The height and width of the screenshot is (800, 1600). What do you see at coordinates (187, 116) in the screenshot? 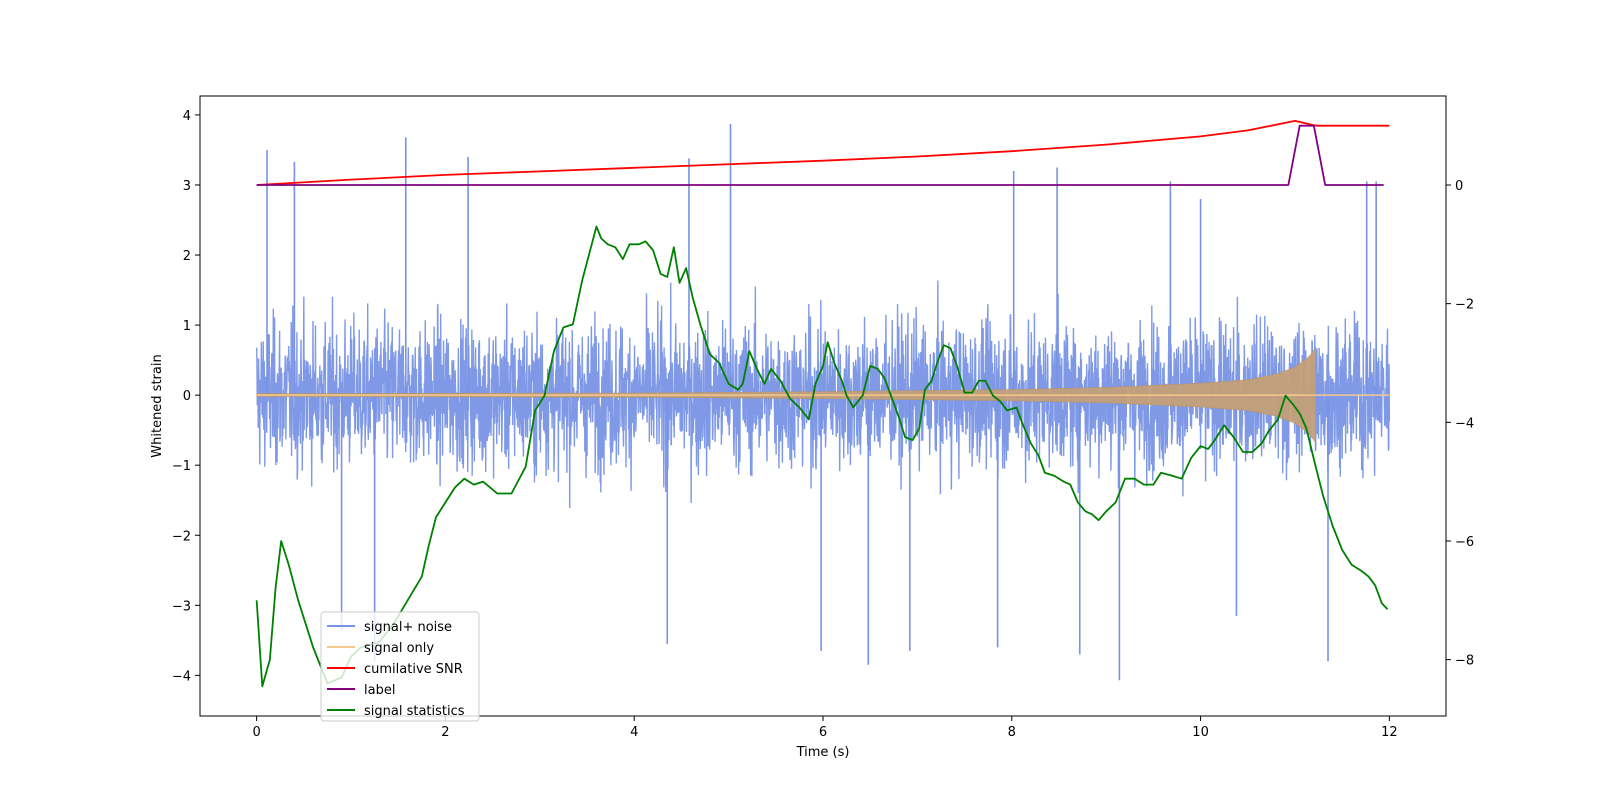
I see `y-tick-label: 4` at bounding box center [187, 116].